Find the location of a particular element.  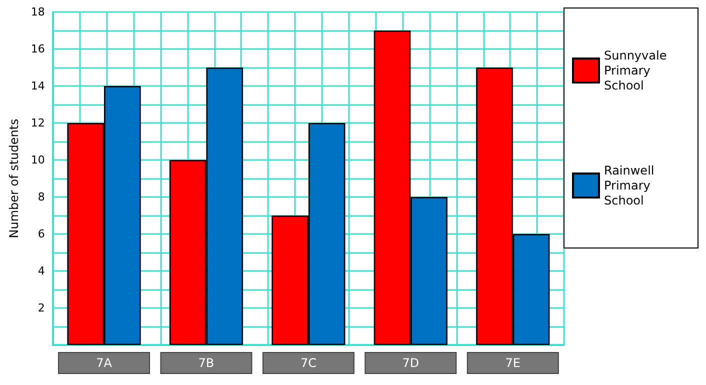

x-tick-label: 7E is located at coordinates (512, 363).